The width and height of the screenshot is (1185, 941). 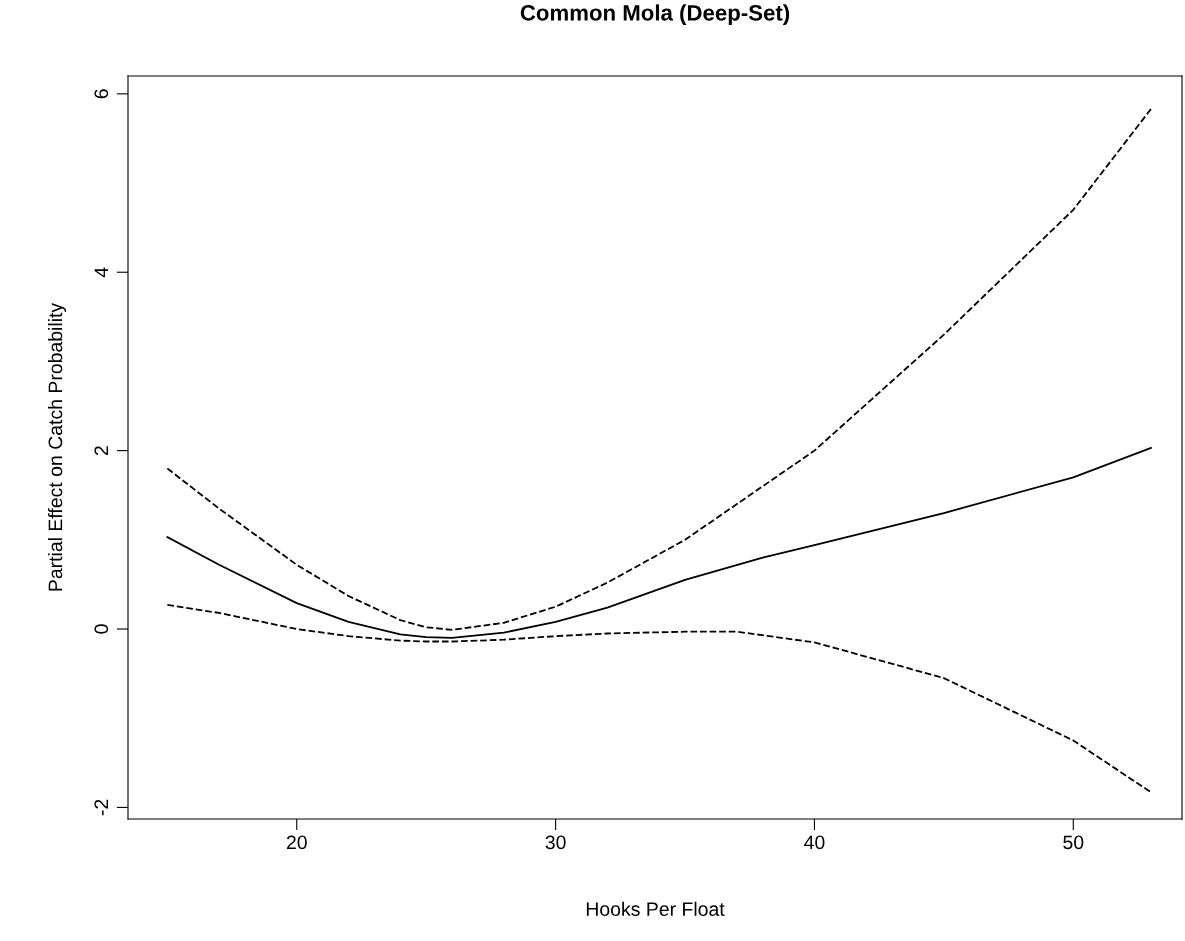 I want to click on x-axis-title: Hooks Per Float, so click(x=655, y=908).